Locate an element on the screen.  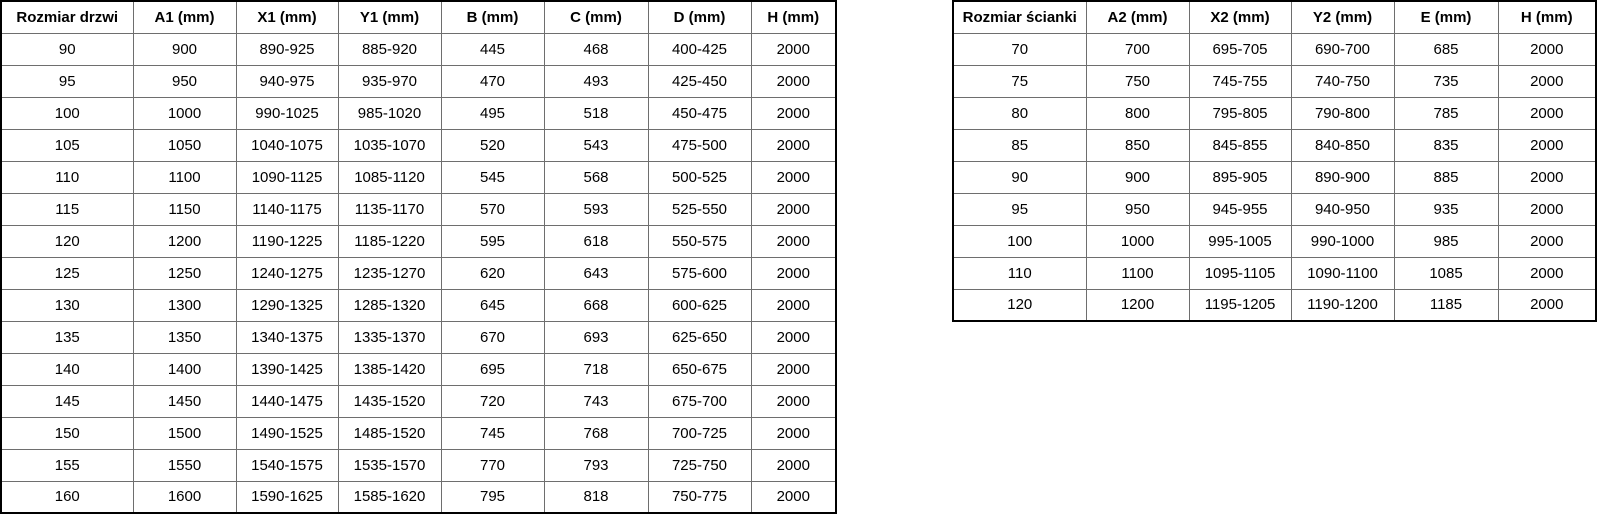
table-cell: 493 is located at coordinates (596, 81).